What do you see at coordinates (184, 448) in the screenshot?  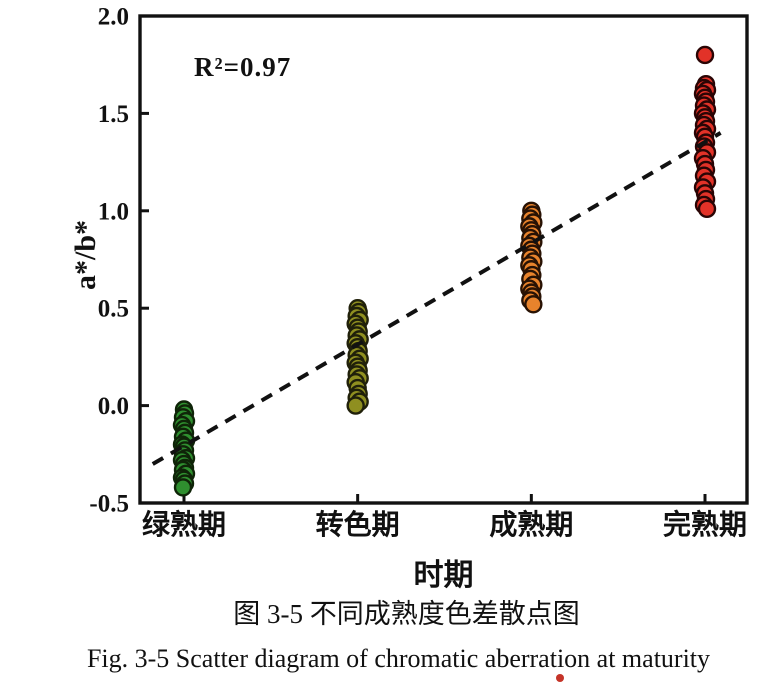 I see `points-绿熟期` at bounding box center [184, 448].